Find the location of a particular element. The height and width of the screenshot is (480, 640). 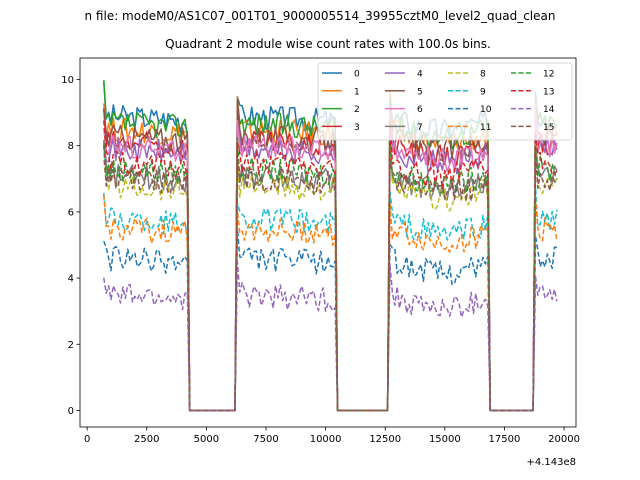

legend-label-4: 4 is located at coordinates (420, 75).